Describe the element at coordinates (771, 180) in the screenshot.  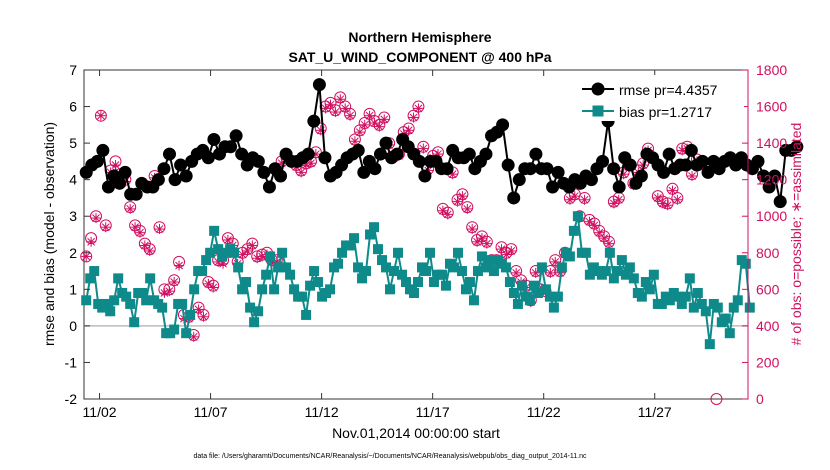
I see `right-y-tick-label: 1200` at that location.